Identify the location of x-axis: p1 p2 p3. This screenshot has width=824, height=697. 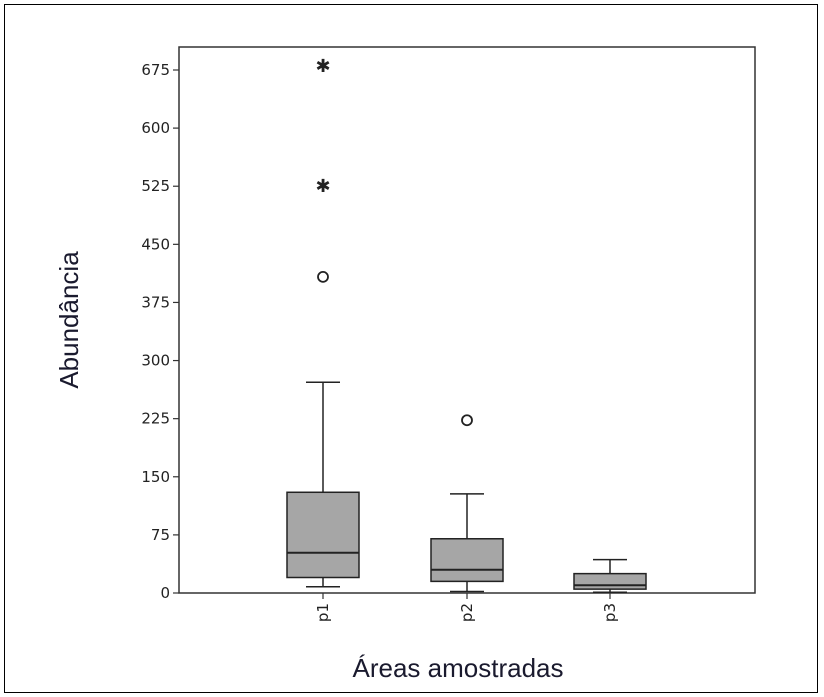
(466, 607).